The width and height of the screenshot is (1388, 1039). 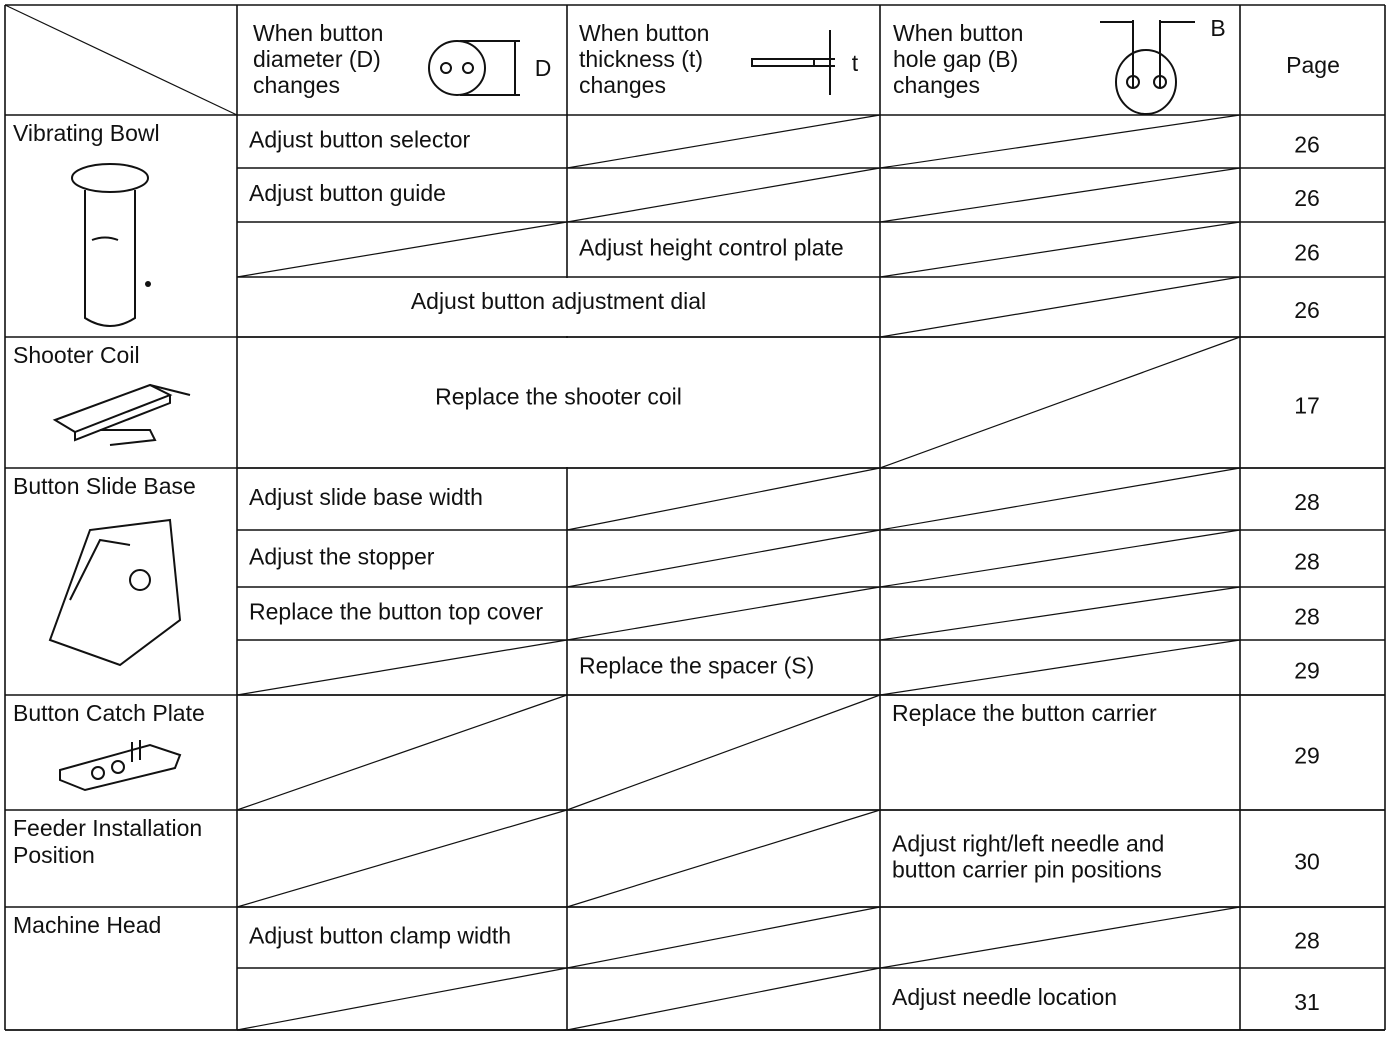 I want to click on group-label: Position, so click(x=54, y=855).